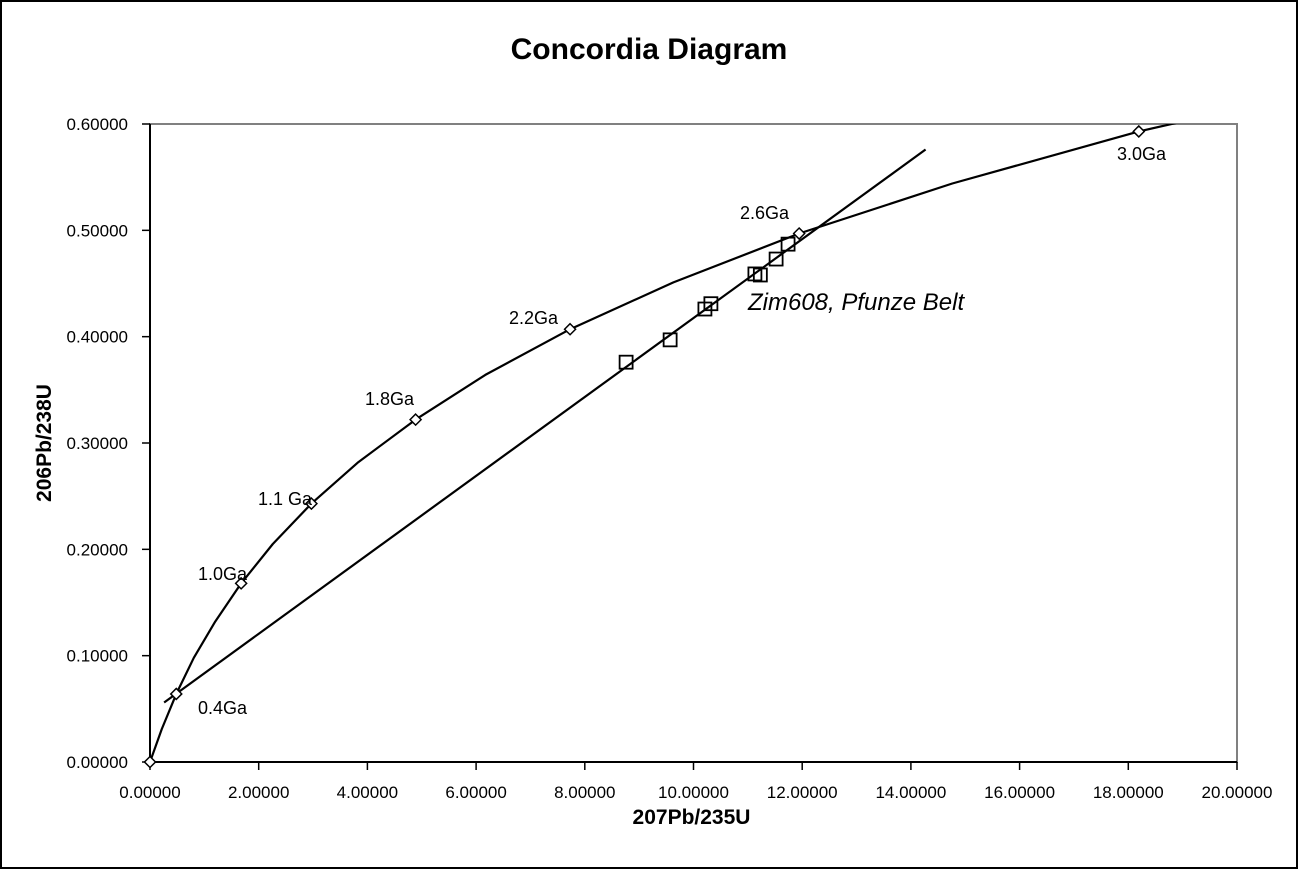 The width and height of the screenshot is (1298, 869). I want to click on x-tick-label: 6.00000, so click(475, 792).